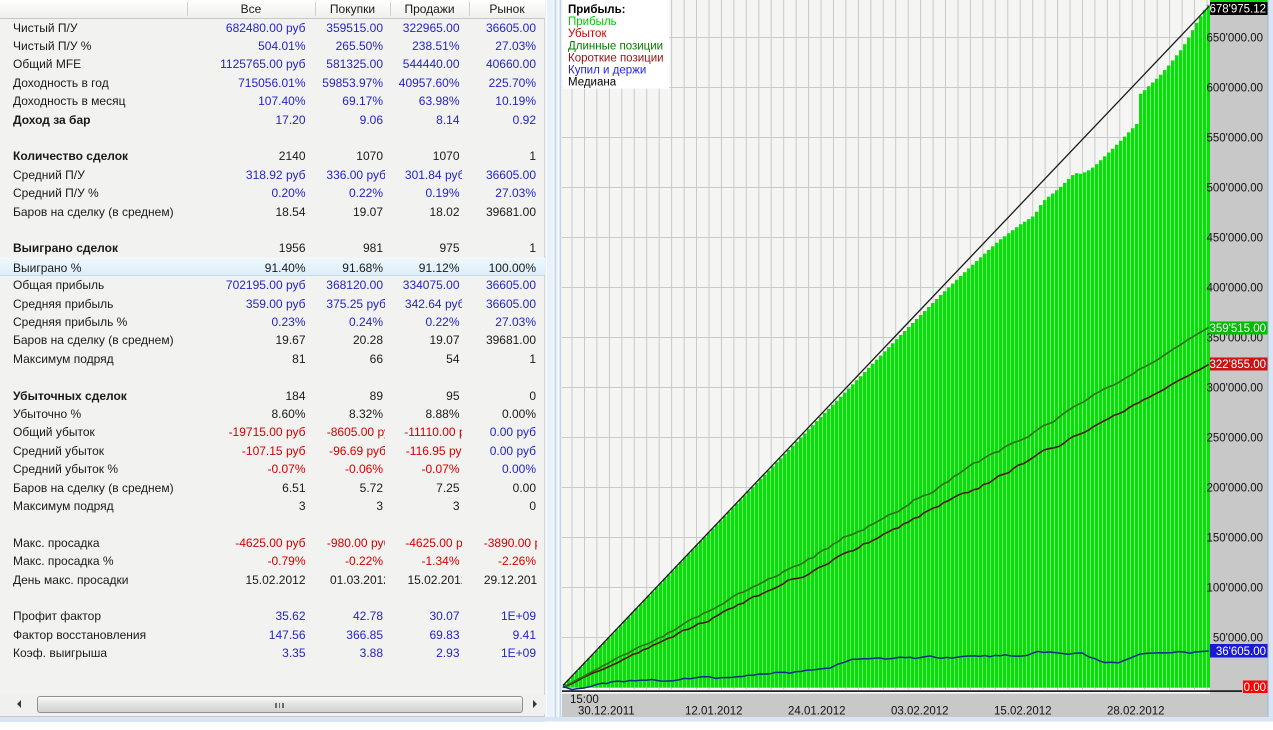 This screenshot has width=1273, height=730. I want to click on svg-text: 550'000.00, so click(1234, 139).